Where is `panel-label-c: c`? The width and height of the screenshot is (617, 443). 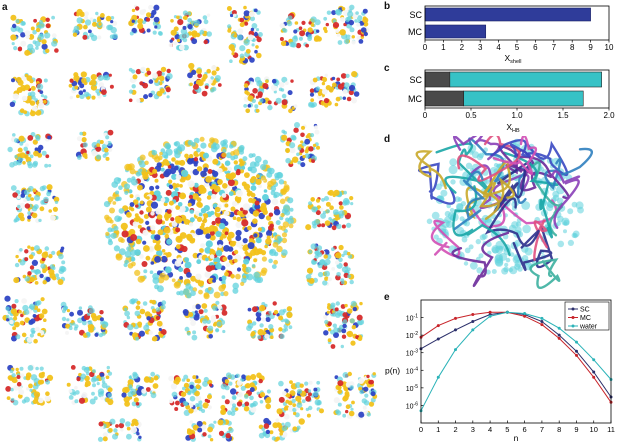 panel-label-c: c is located at coordinates (387, 68).